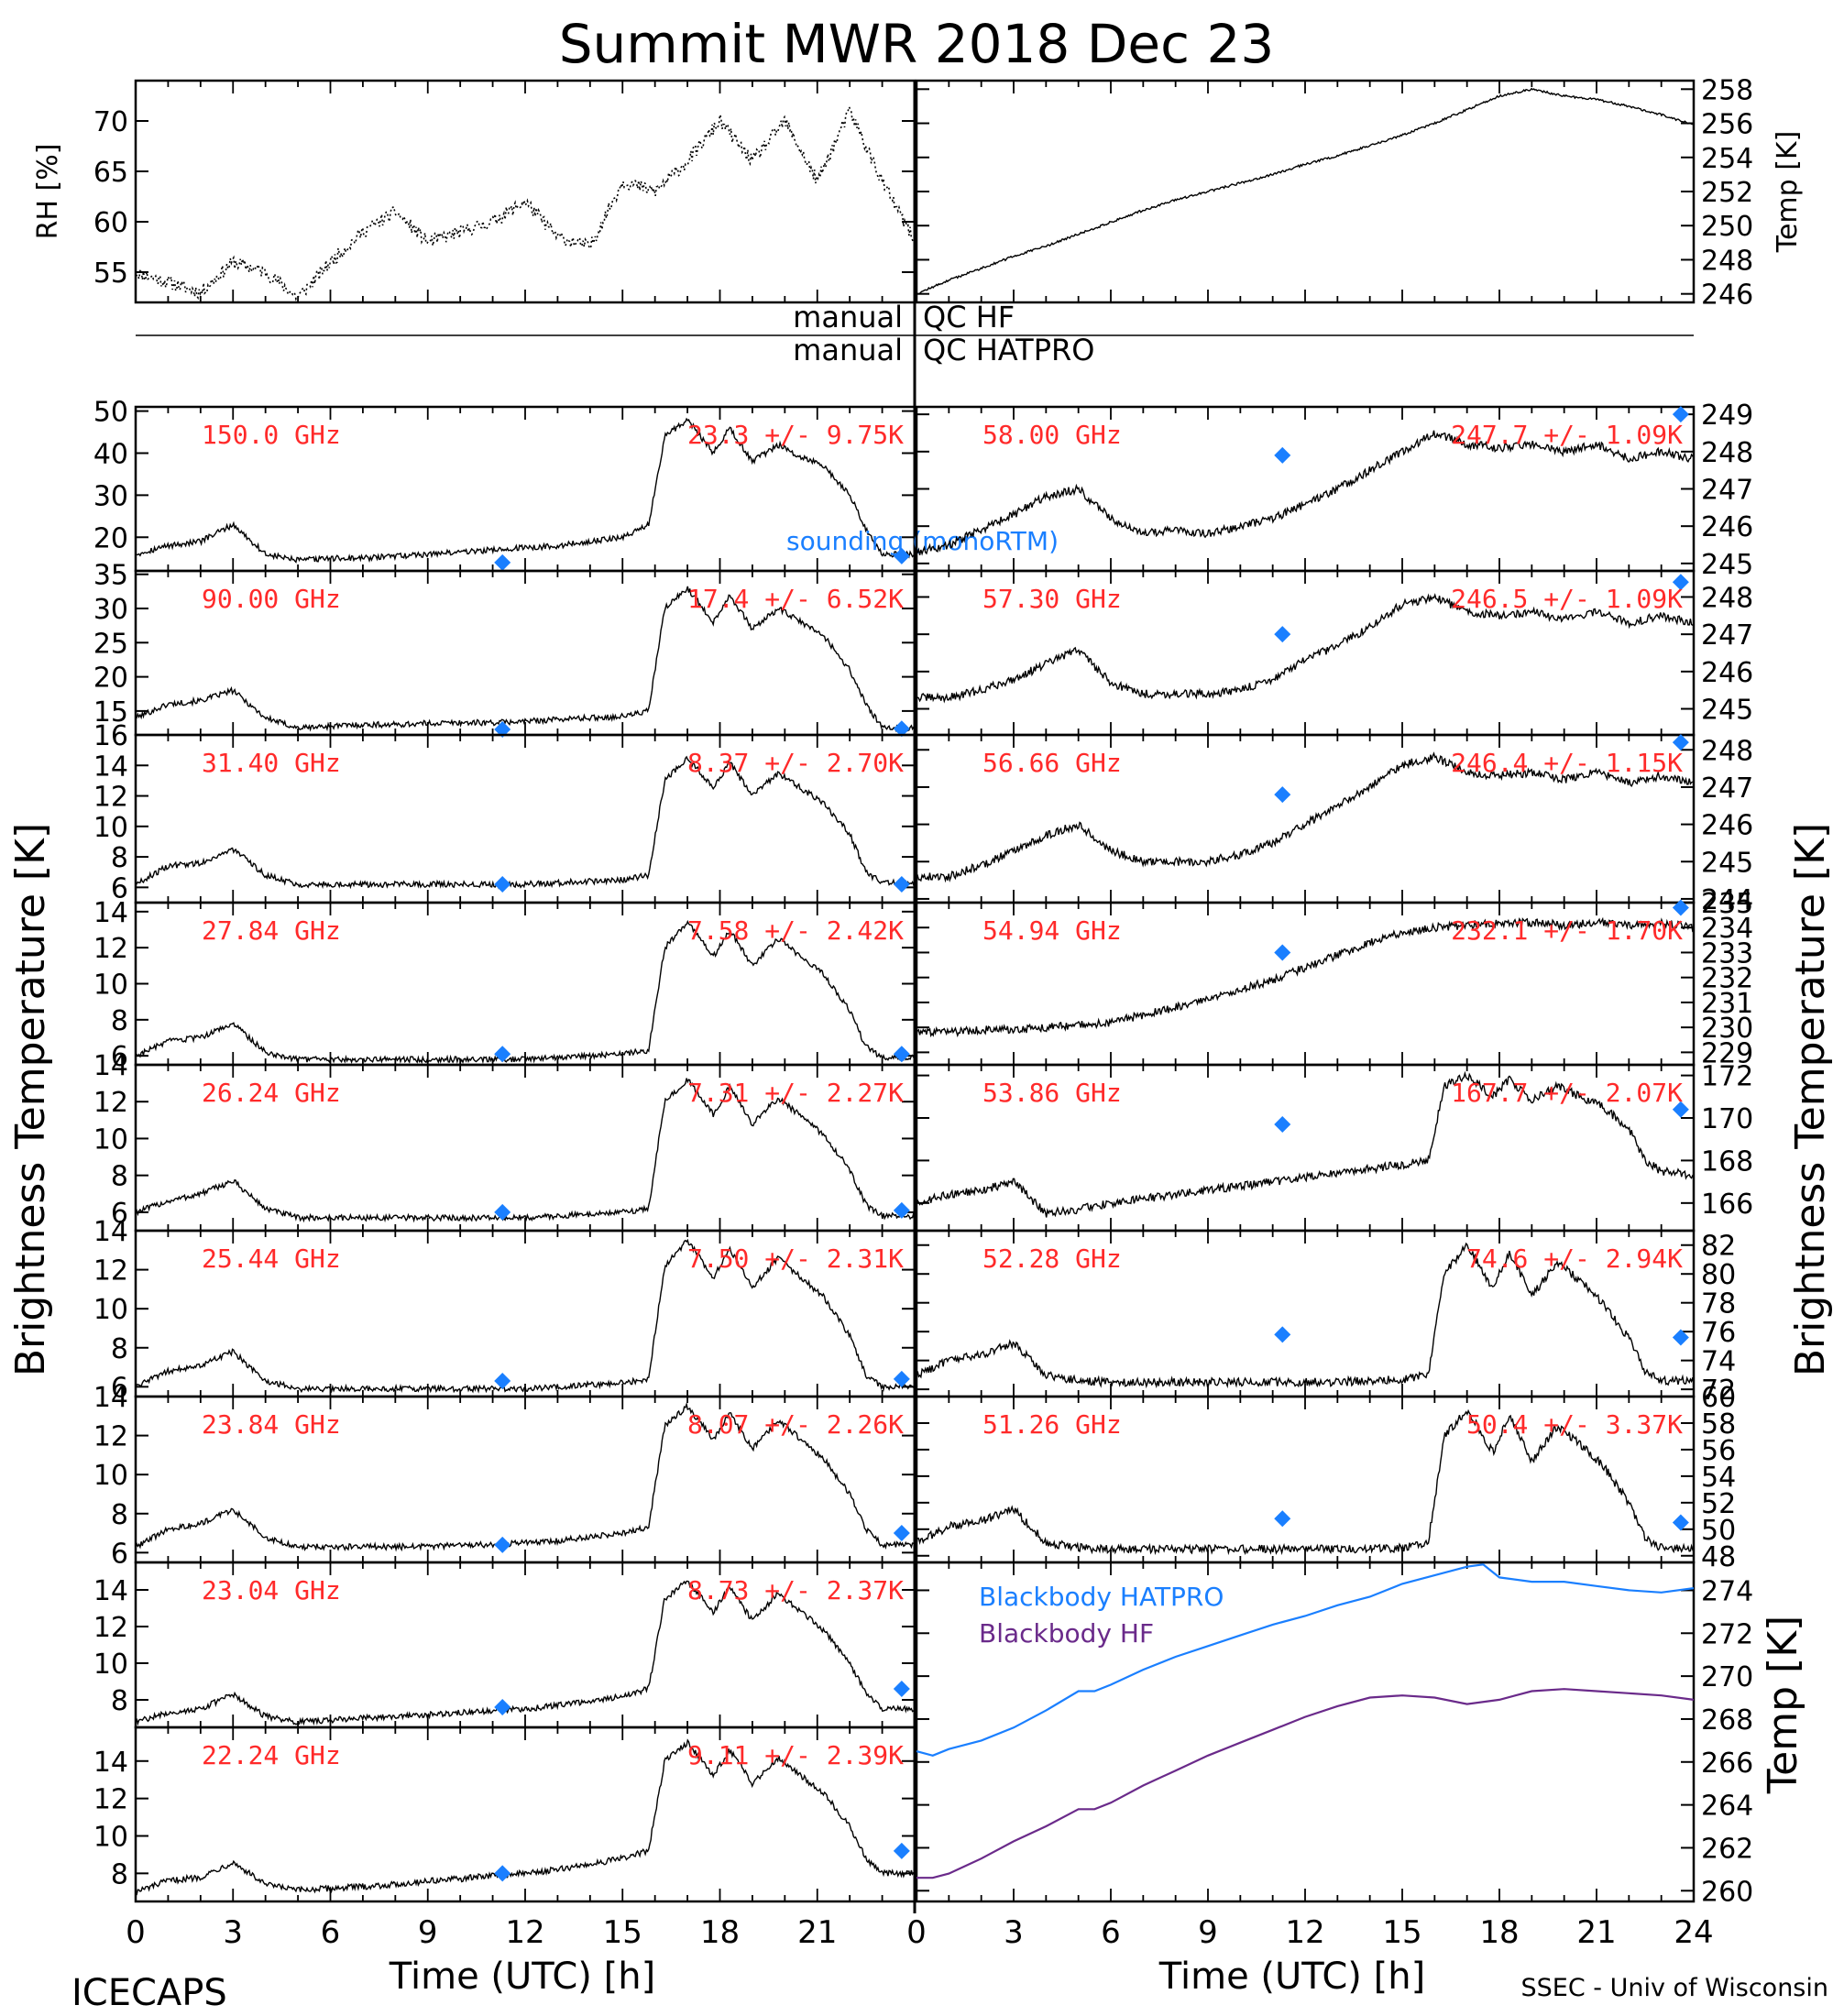  I want to click on y-tick-label: 244, so click(1727, 900).